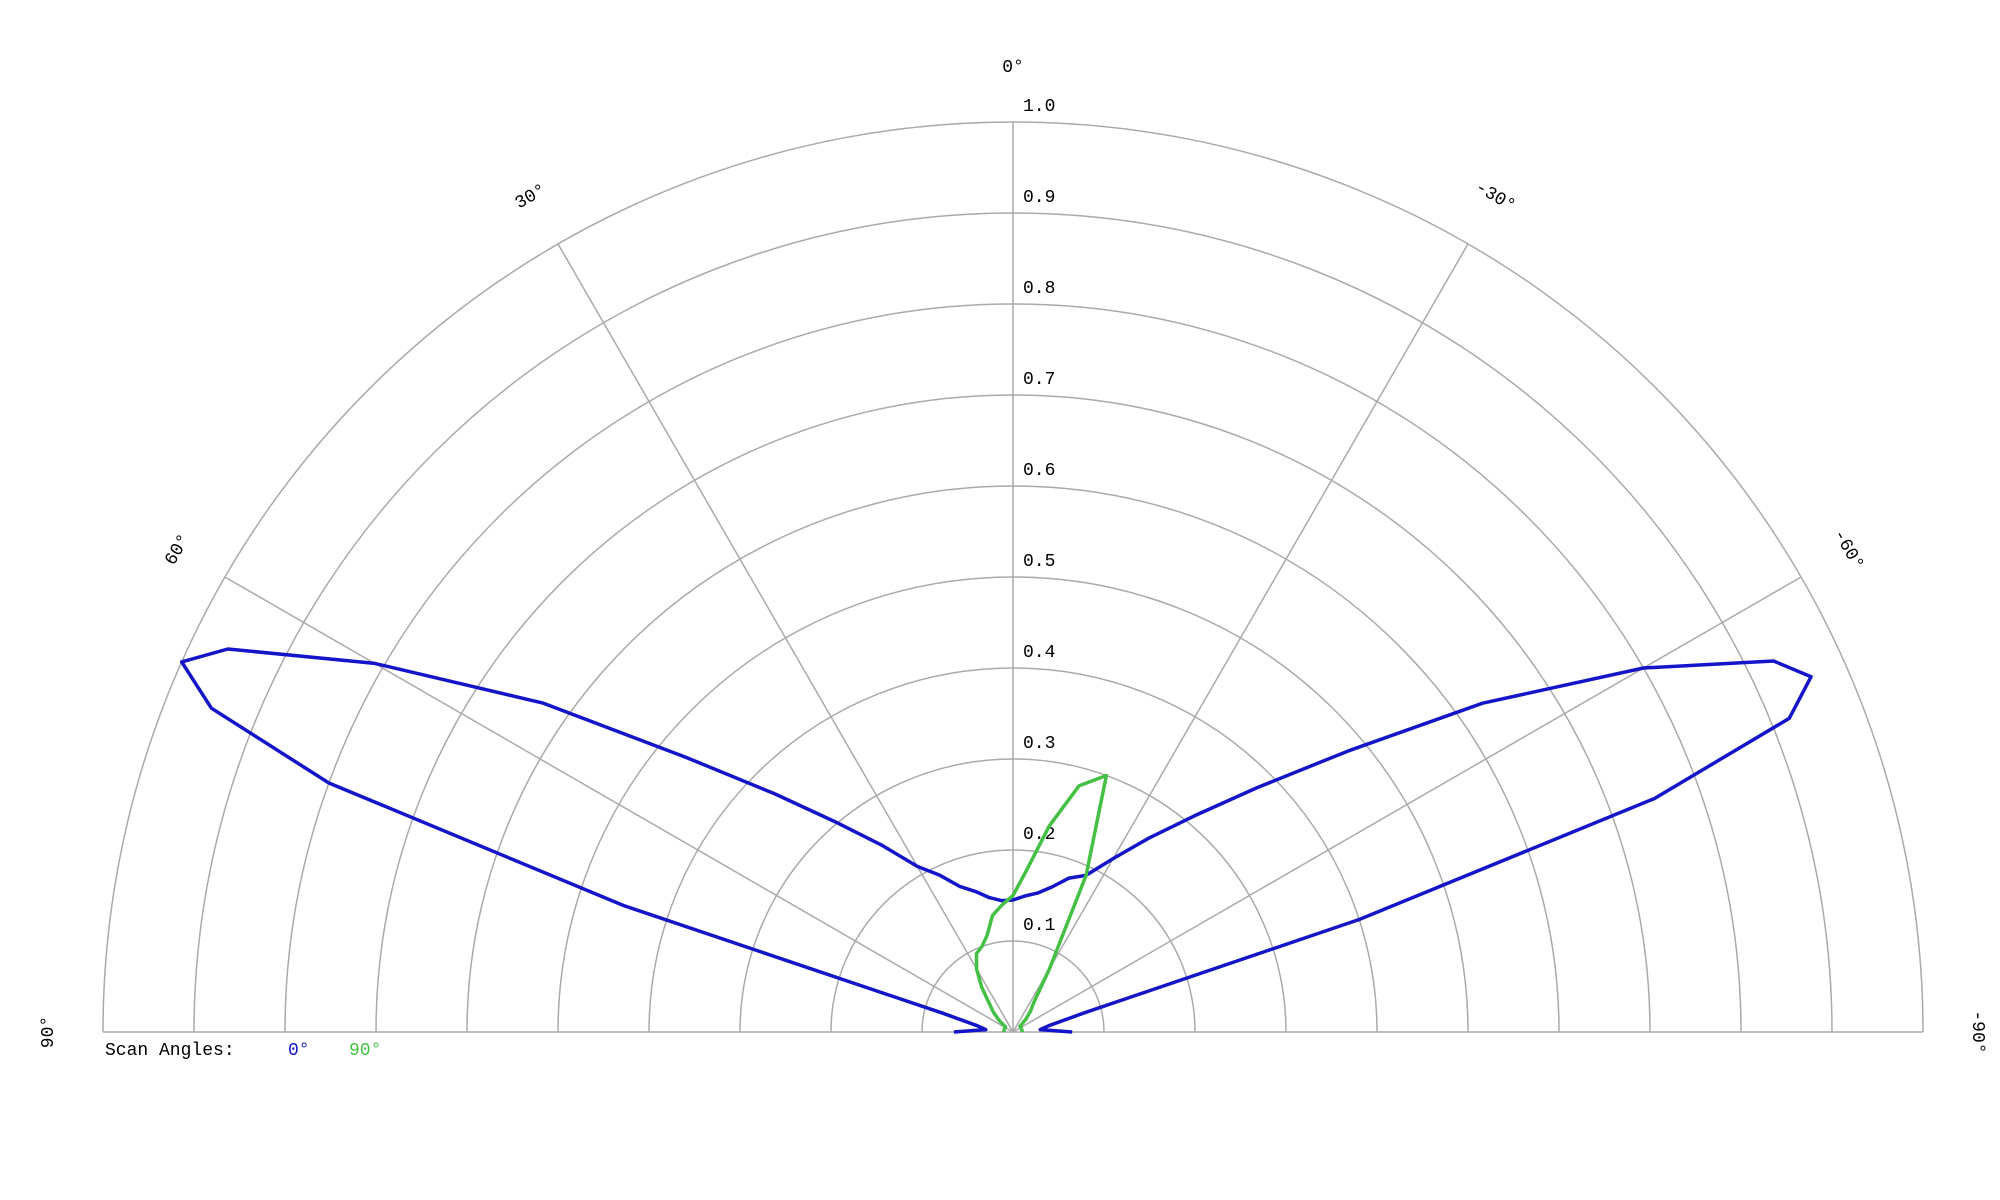 This screenshot has width=2000, height=1200. I want to click on r-tick-label: 0.4, so click(1039, 653).